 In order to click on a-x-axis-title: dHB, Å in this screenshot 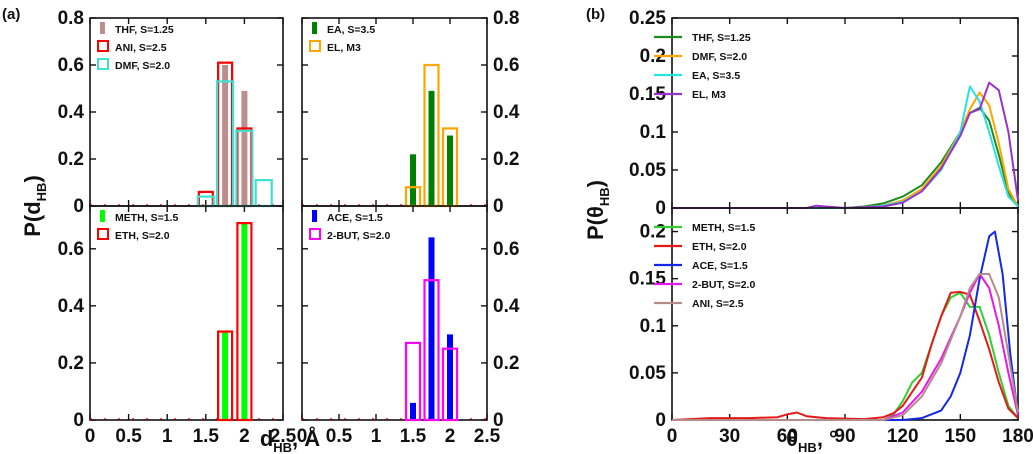, I will do `click(290, 439)`.